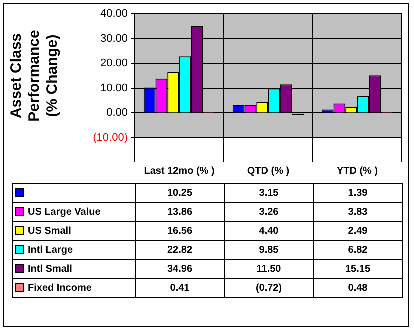  What do you see at coordinates (358, 212) in the screenshot?
I see `data-label: 3.83` at bounding box center [358, 212].